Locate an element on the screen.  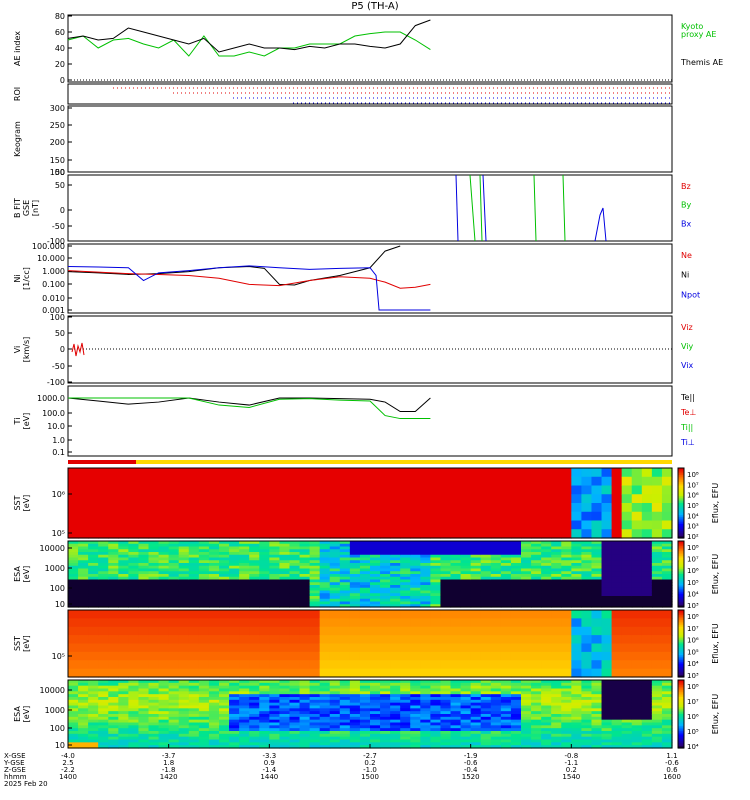
y-tick-label: 10000 is located at coordinates (52, 690).